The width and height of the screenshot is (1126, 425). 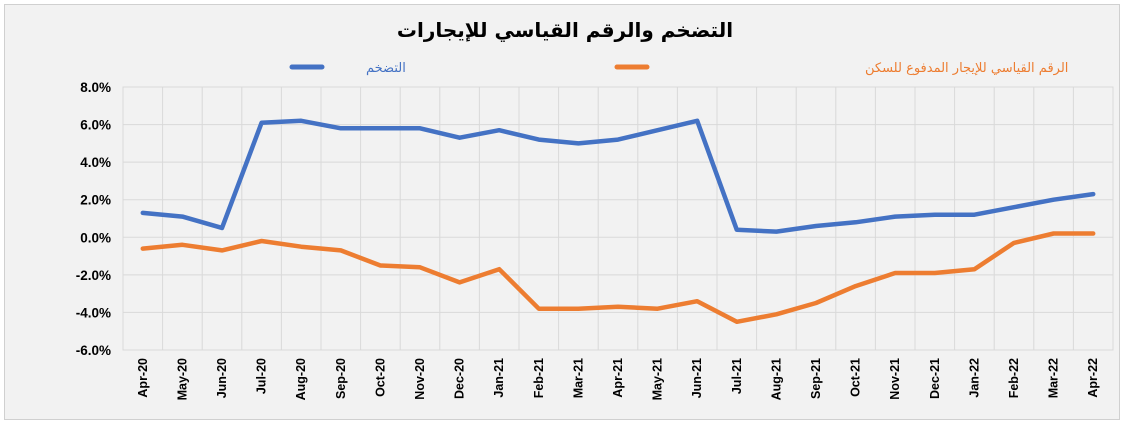 I want to click on x-tick-label: Jun-21, so click(x=697, y=378).